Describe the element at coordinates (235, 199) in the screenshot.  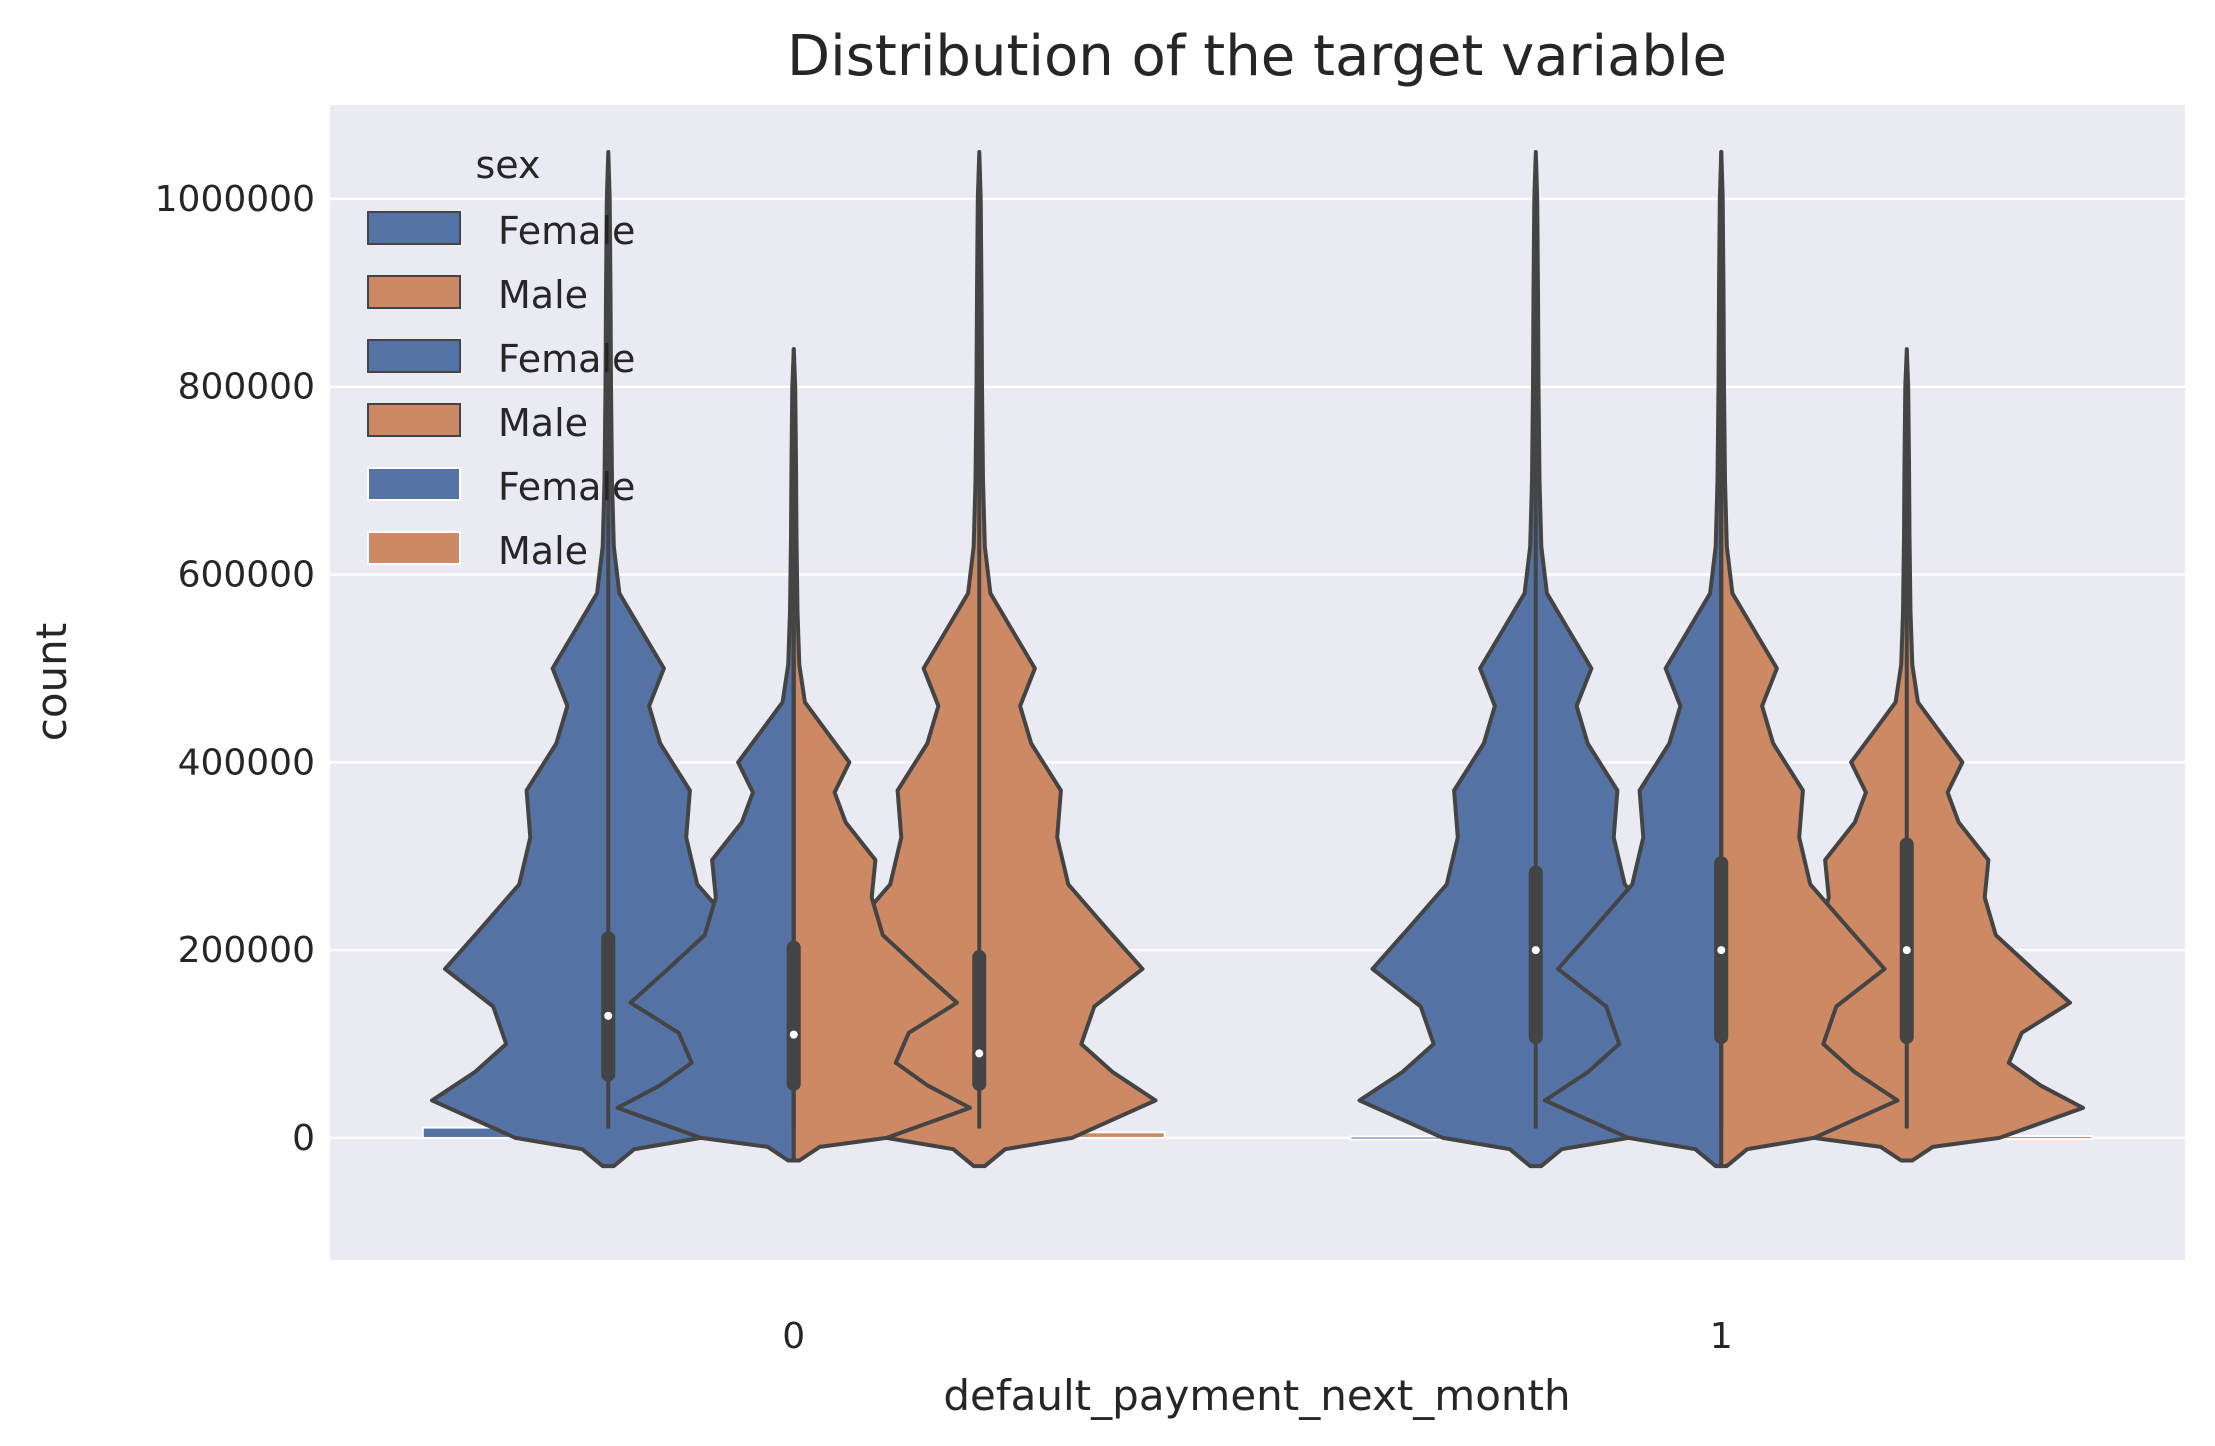
I see `y-tick-label: 1000000` at that location.